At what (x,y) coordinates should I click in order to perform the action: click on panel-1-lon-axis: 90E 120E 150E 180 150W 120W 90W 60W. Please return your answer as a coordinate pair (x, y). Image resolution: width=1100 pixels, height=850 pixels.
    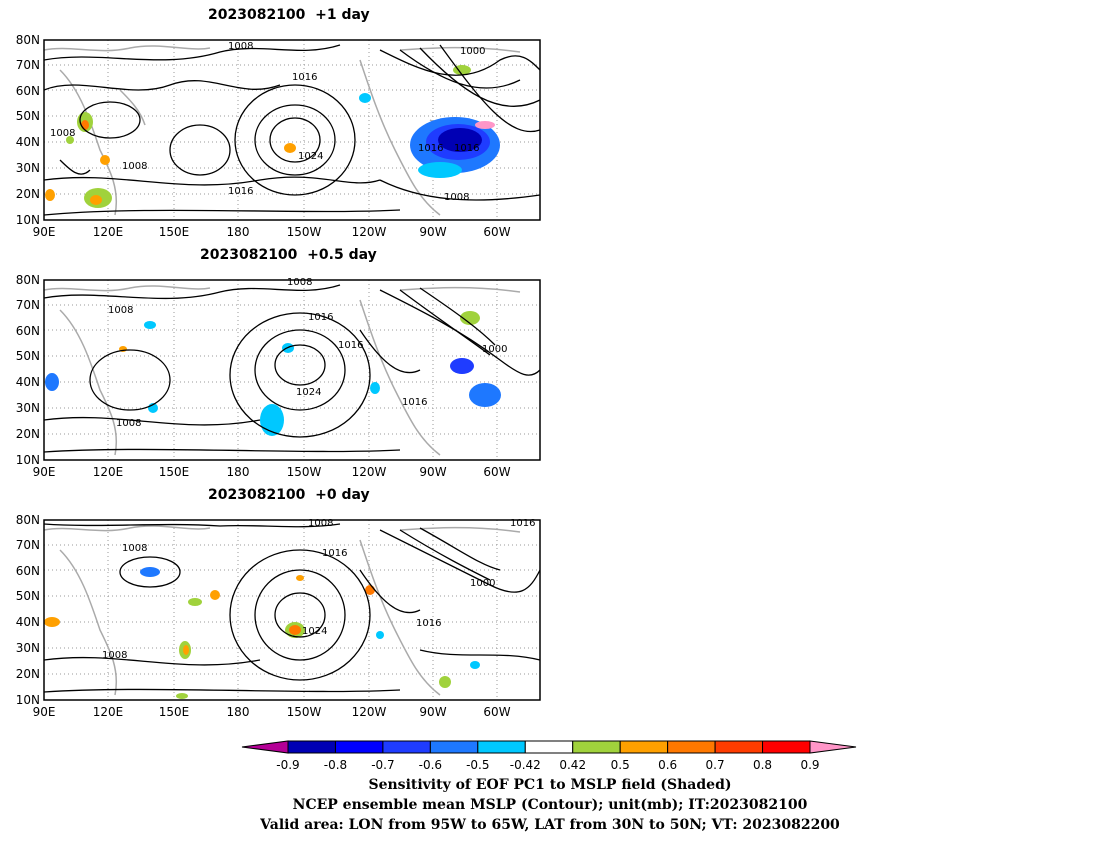
    Looking at the image, I should click on (272, 232).